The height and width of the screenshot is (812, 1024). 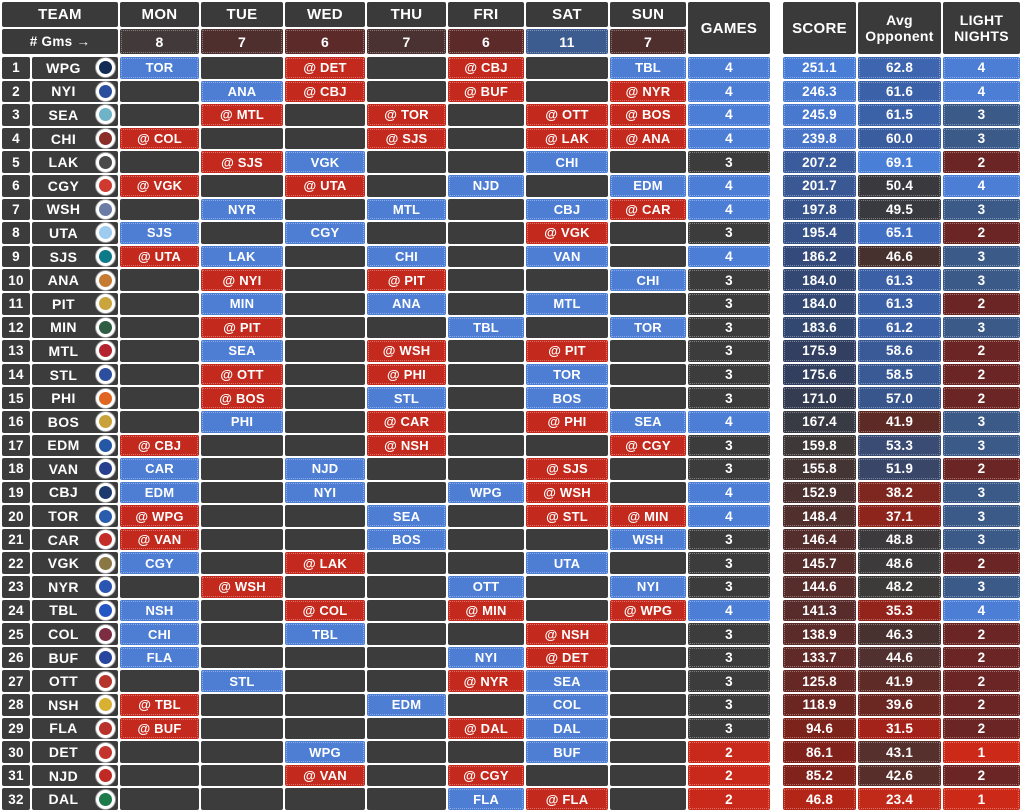 What do you see at coordinates (63, 303) in the screenshot?
I see `team-abbr: PIT` at bounding box center [63, 303].